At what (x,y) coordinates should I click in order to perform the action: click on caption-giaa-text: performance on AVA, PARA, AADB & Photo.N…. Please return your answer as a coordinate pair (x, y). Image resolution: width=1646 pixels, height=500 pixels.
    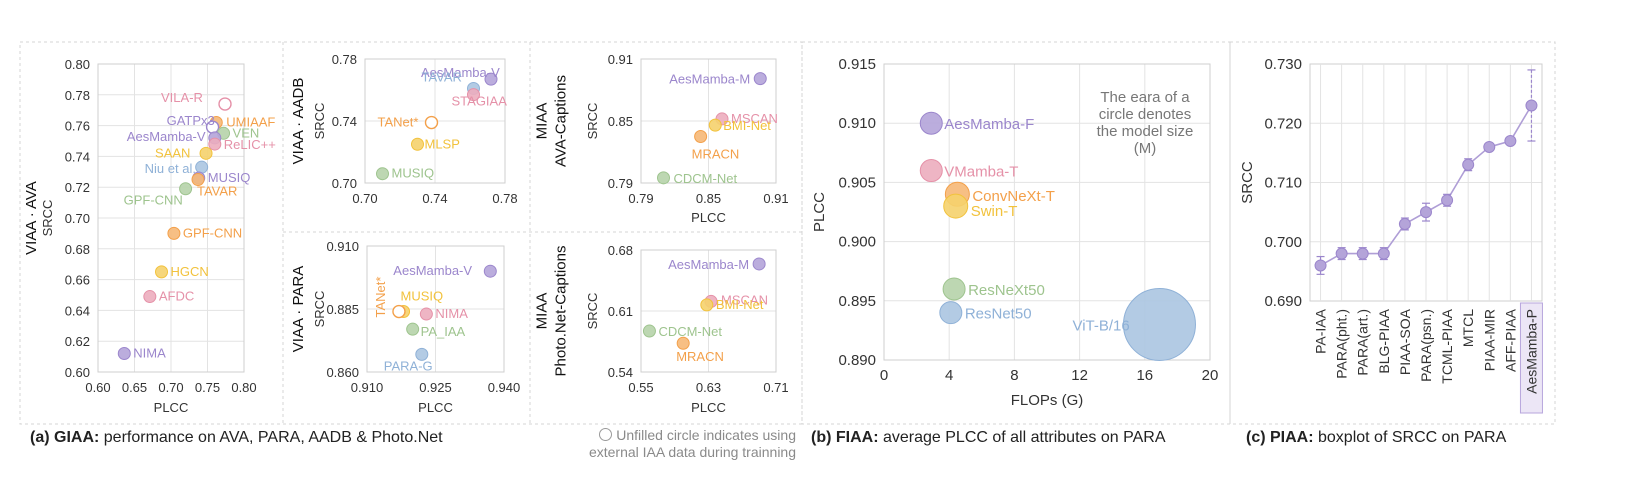
    Looking at the image, I should click on (271, 437).